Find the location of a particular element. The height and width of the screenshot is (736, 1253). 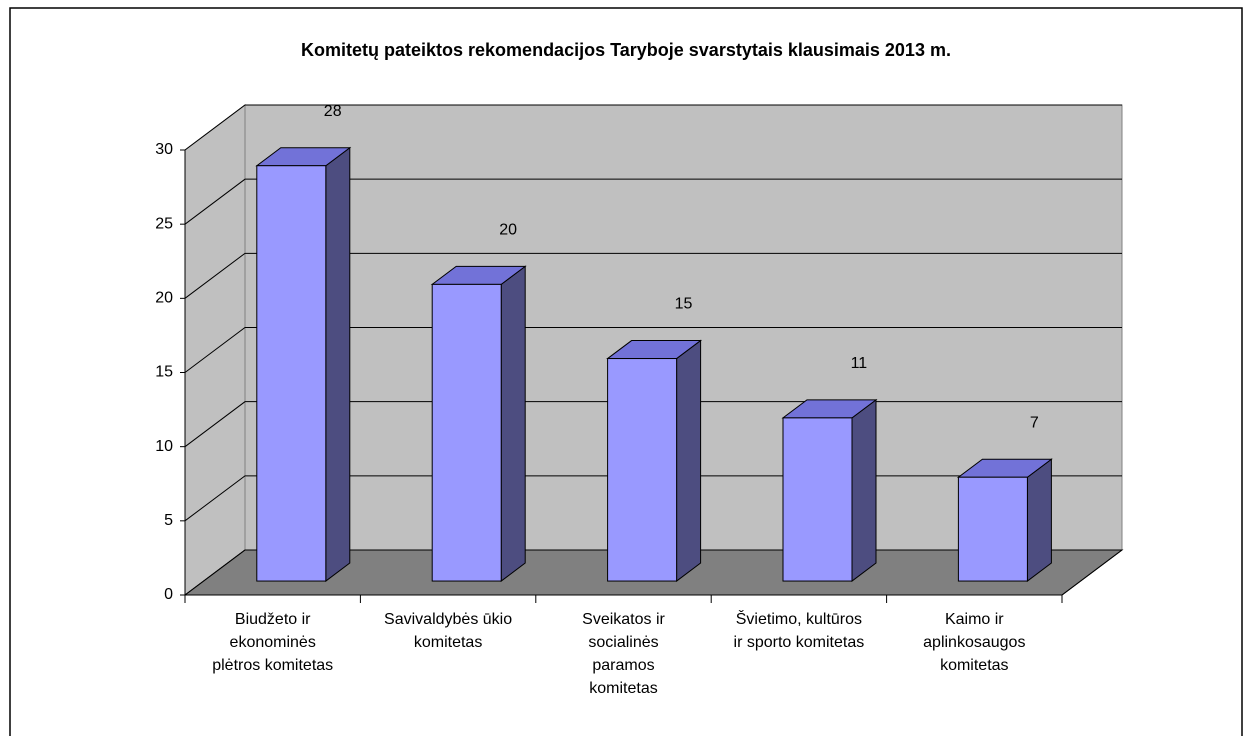

y-tick-label: 25 is located at coordinates (164, 223).